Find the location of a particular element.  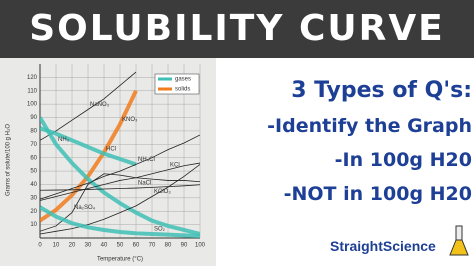

panel-item: -NOT in 100g H20 is located at coordinates (377, 194).